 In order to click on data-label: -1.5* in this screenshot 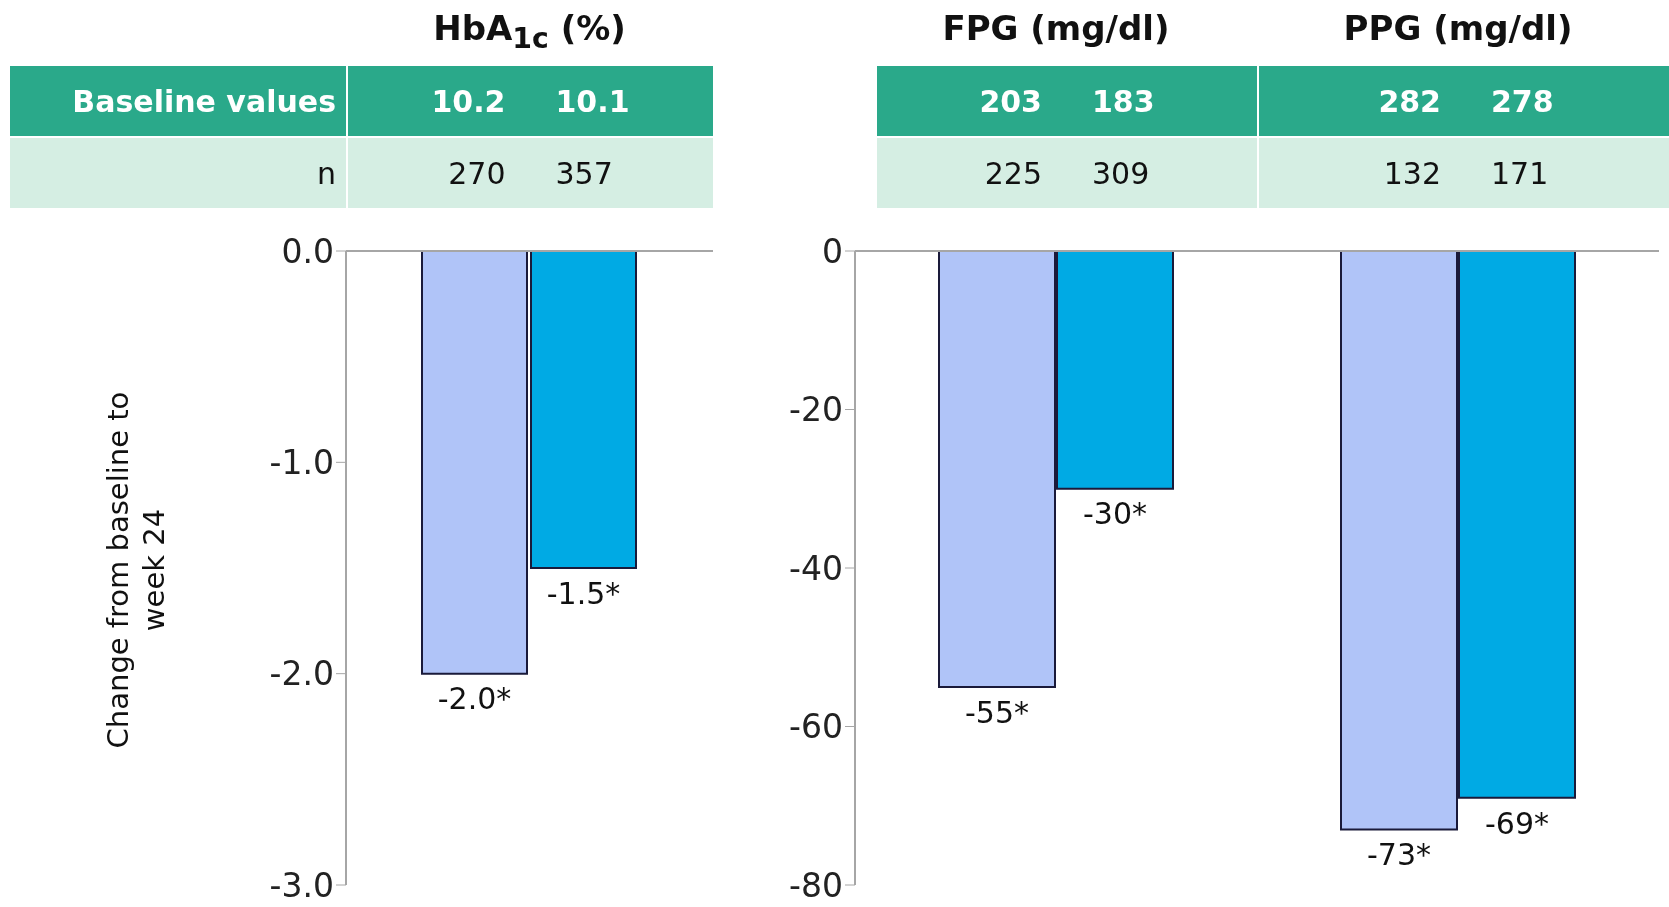, I will do `click(583, 593)`.